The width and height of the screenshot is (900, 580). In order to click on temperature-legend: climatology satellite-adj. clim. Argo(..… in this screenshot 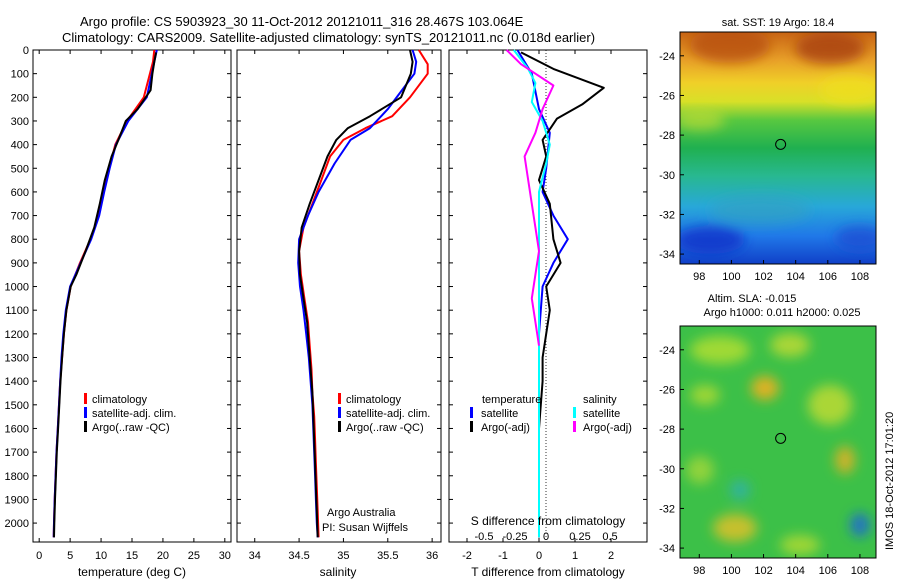, I will do `click(130, 413)`.